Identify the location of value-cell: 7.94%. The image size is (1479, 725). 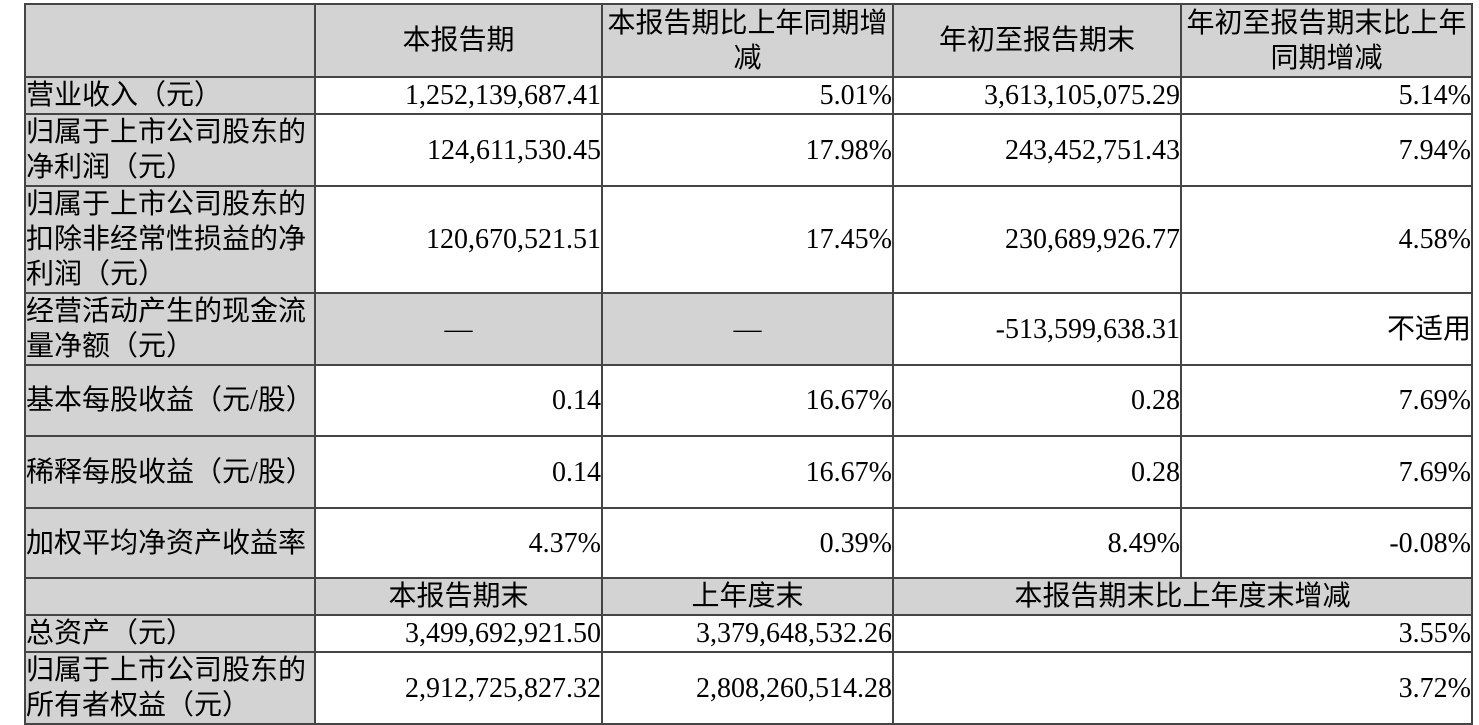
(1326, 150).